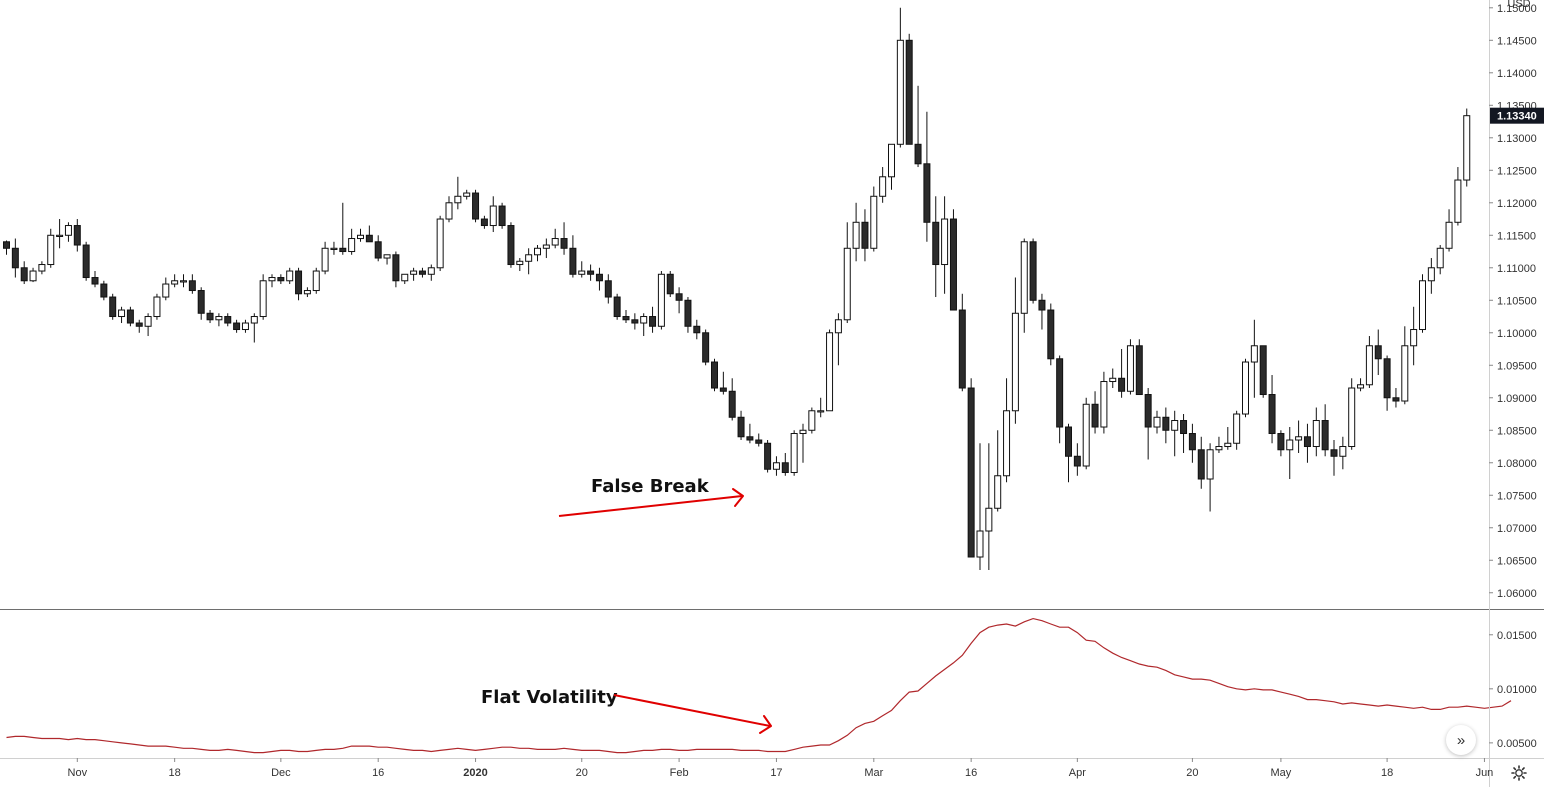 Image resolution: width=1544 pixels, height=787 pixels. Describe the element at coordinates (1519, 773) in the screenshot. I see `settings-gear-icon` at that location.